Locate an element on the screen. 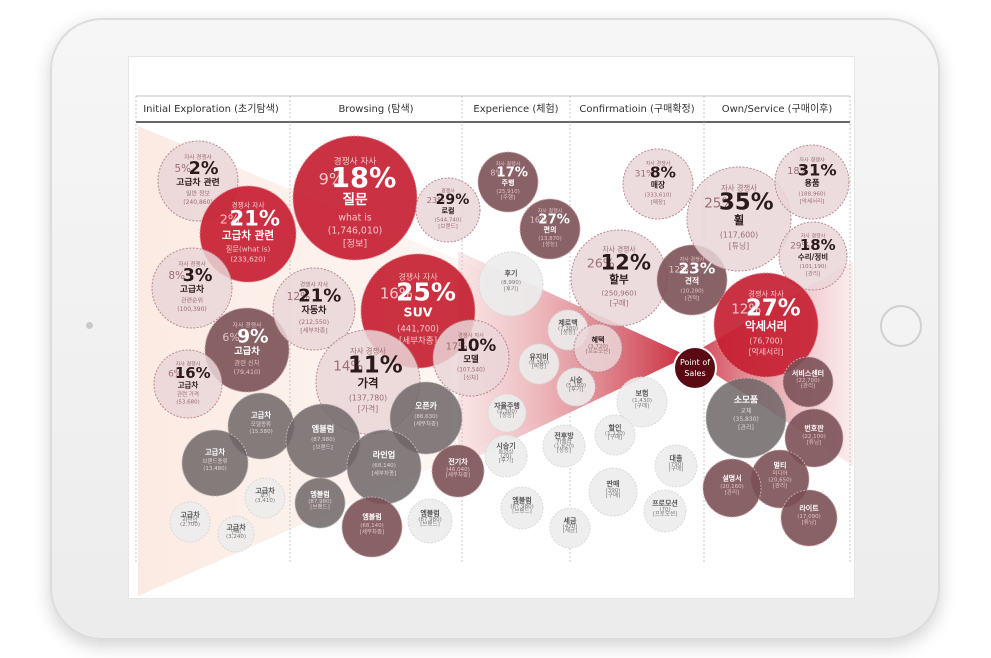  bubble-text: (22,700) is located at coordinates (808, 381).